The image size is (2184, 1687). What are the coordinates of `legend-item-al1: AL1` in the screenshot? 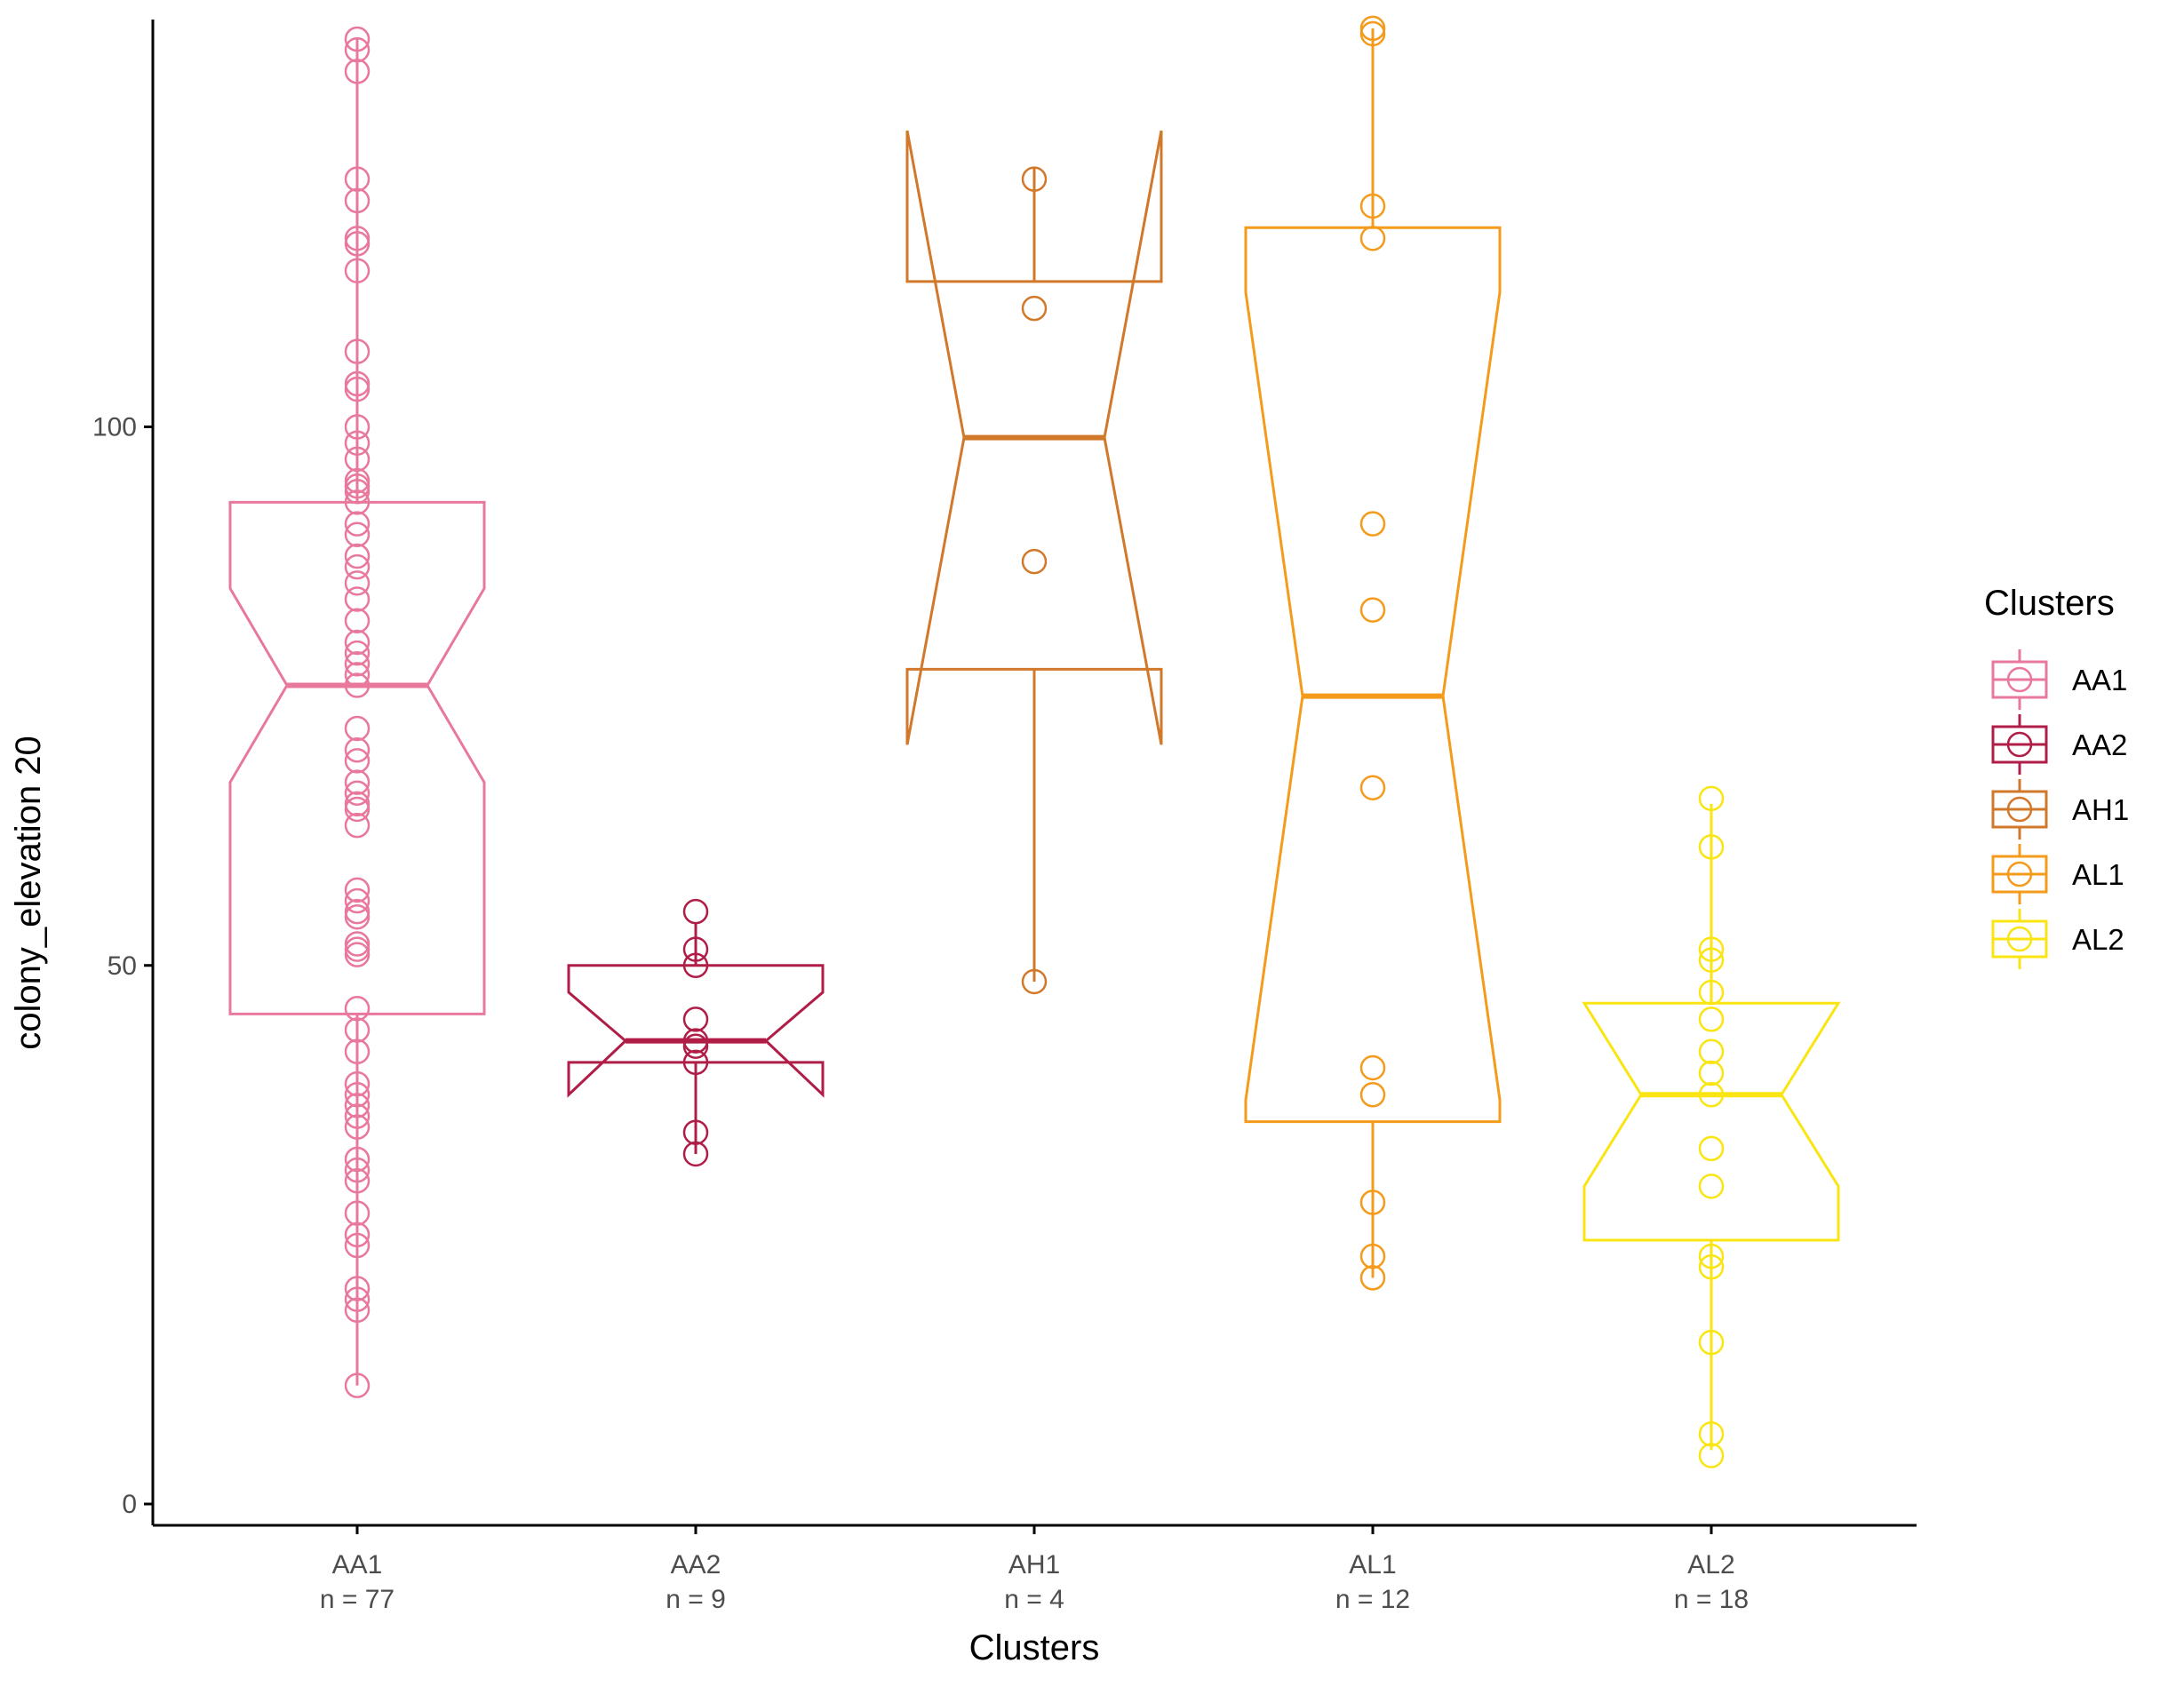 It's located at (2057, 874).